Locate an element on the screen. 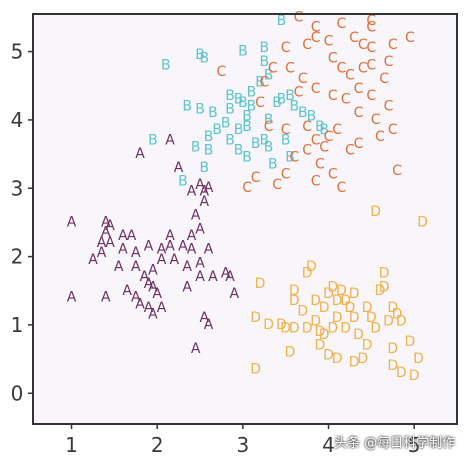 This screenshot has width=474, height=462. point-a-34: A is located at coordinates (127, 291).